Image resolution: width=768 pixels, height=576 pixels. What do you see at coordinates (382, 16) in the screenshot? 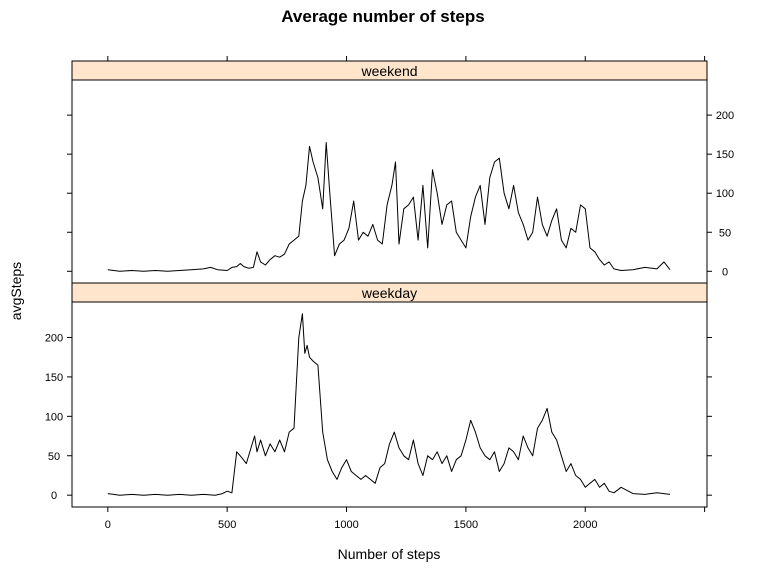
I see `chart-title: Average number of steps` at bounding box center [382, 16].